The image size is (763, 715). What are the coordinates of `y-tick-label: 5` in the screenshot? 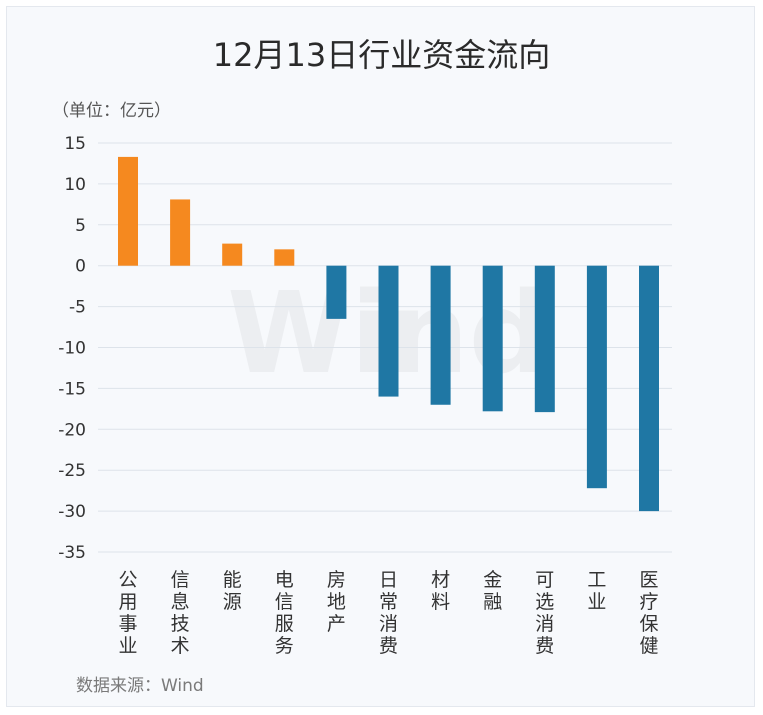 It's located at (80, 226).